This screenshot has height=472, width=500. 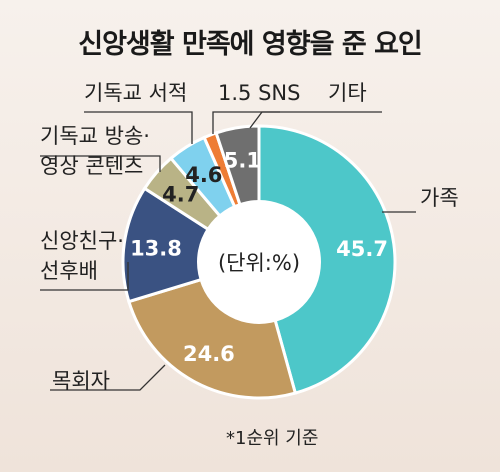 What do you see at coordinates (180, 194) in the screenshot?
I see `value-label-기독교-방송-영상-콘텐츠: 4.7` at bounding box center [180, 194].